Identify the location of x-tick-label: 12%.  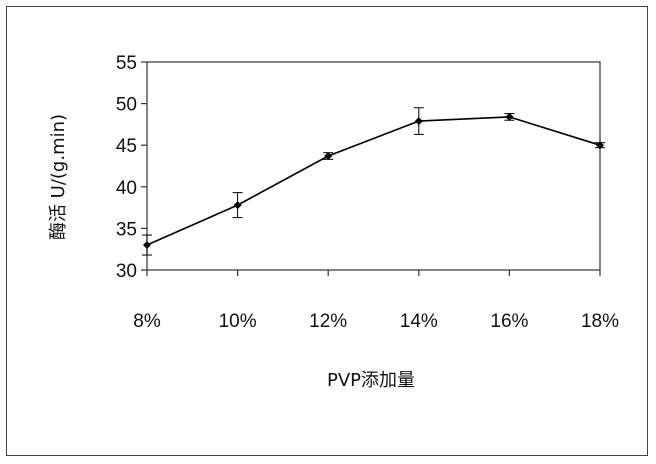
(328, 321).